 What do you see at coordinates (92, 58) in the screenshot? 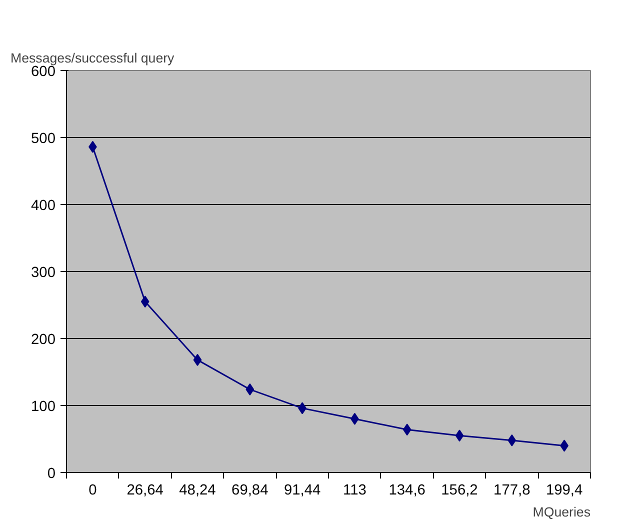
I see `y-axis-title: Messages/successful query` at bounding box center [92, 58].